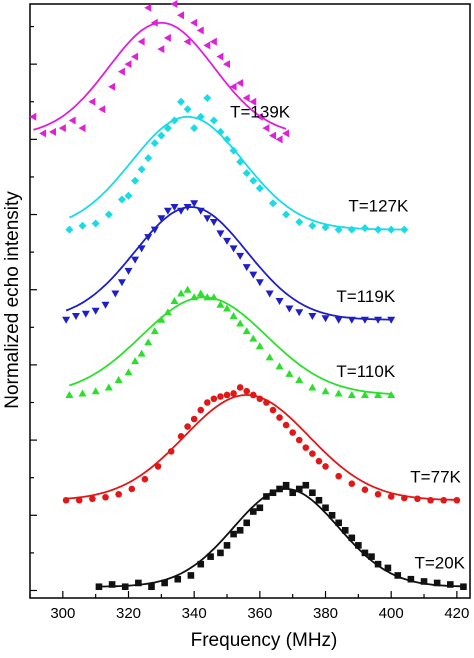  What do you see at coordinates (194, 613) in the screenshot?
I see `x-tick-label: 340` at bounding box center [194, 613].